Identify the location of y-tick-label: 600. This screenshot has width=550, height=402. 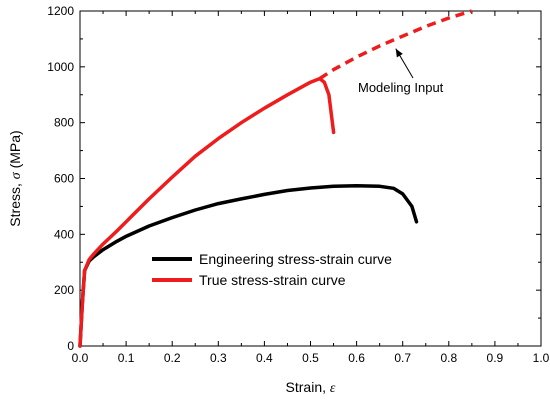
(64, 179).